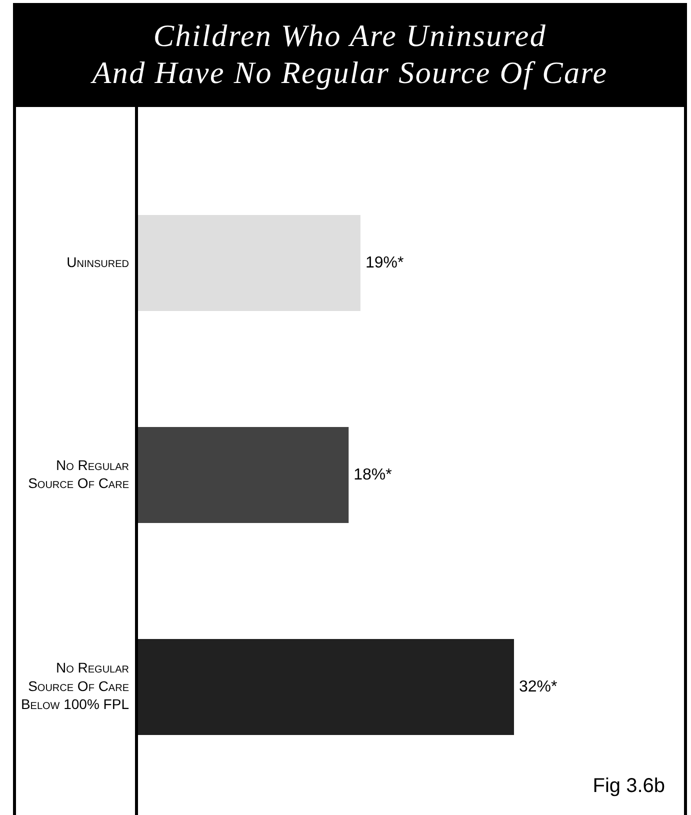 This screenshot has width=691, height=815. Describe the element at coordinates (350, 55) in the screenshot. I see `chart-title: Children Who Are Uninsured And Have No Regular Source Of Care` at that location.